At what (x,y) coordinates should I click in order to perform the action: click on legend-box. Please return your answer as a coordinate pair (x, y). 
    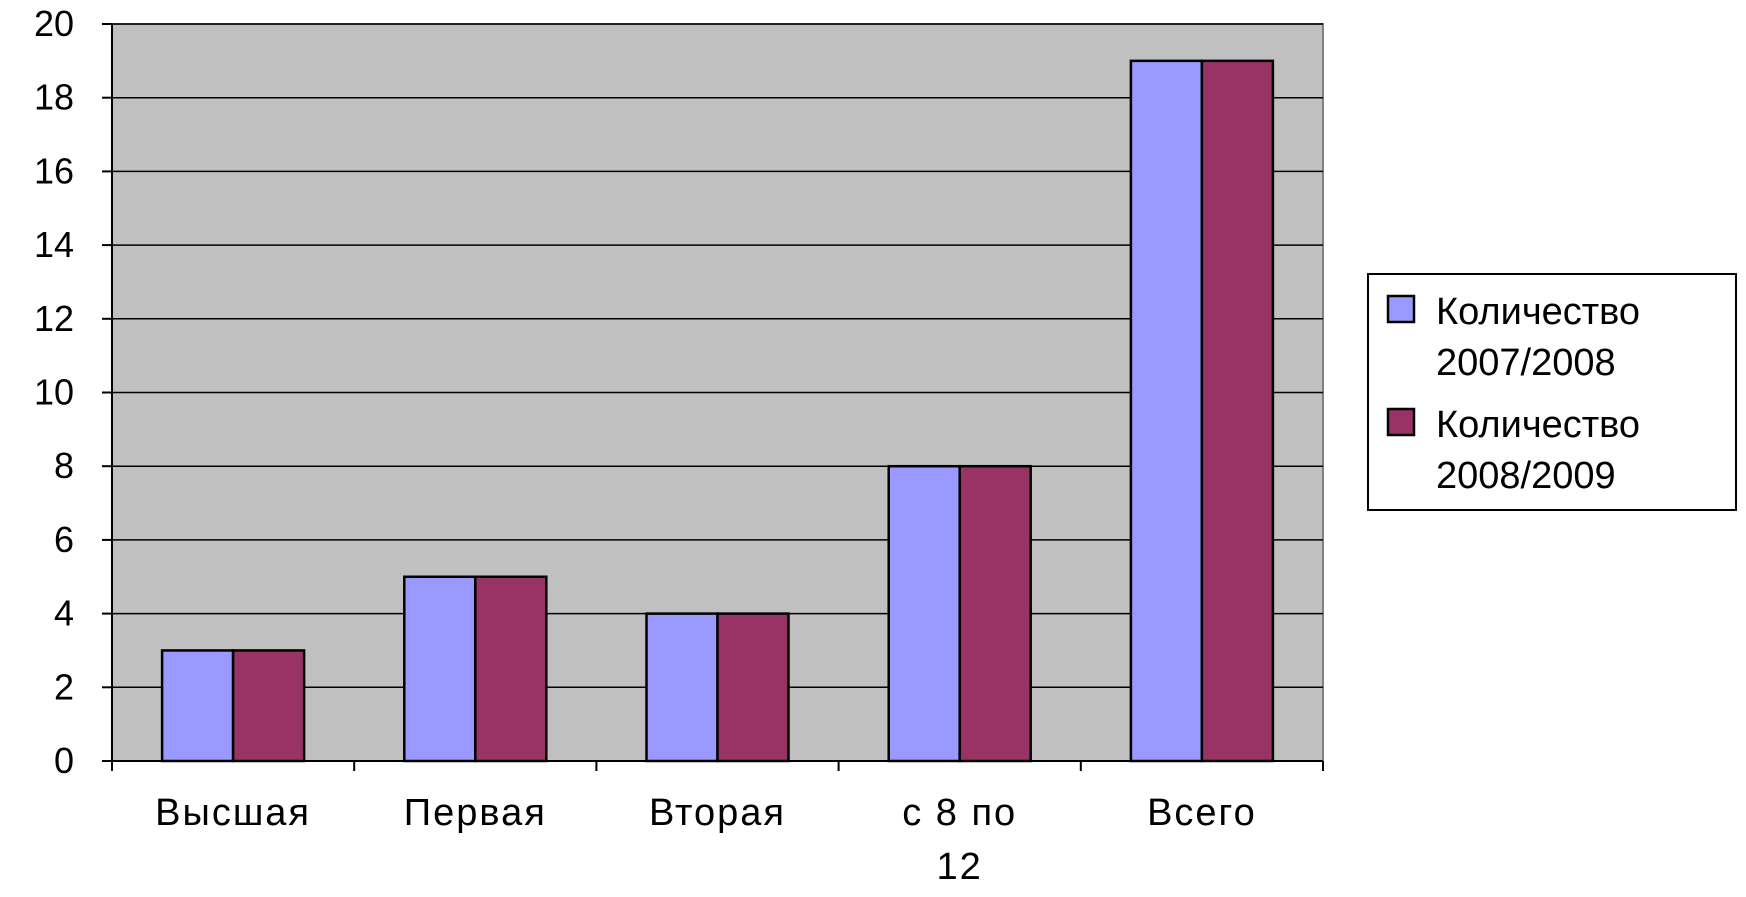
    Looking at the image, I should click on (1552, 392).